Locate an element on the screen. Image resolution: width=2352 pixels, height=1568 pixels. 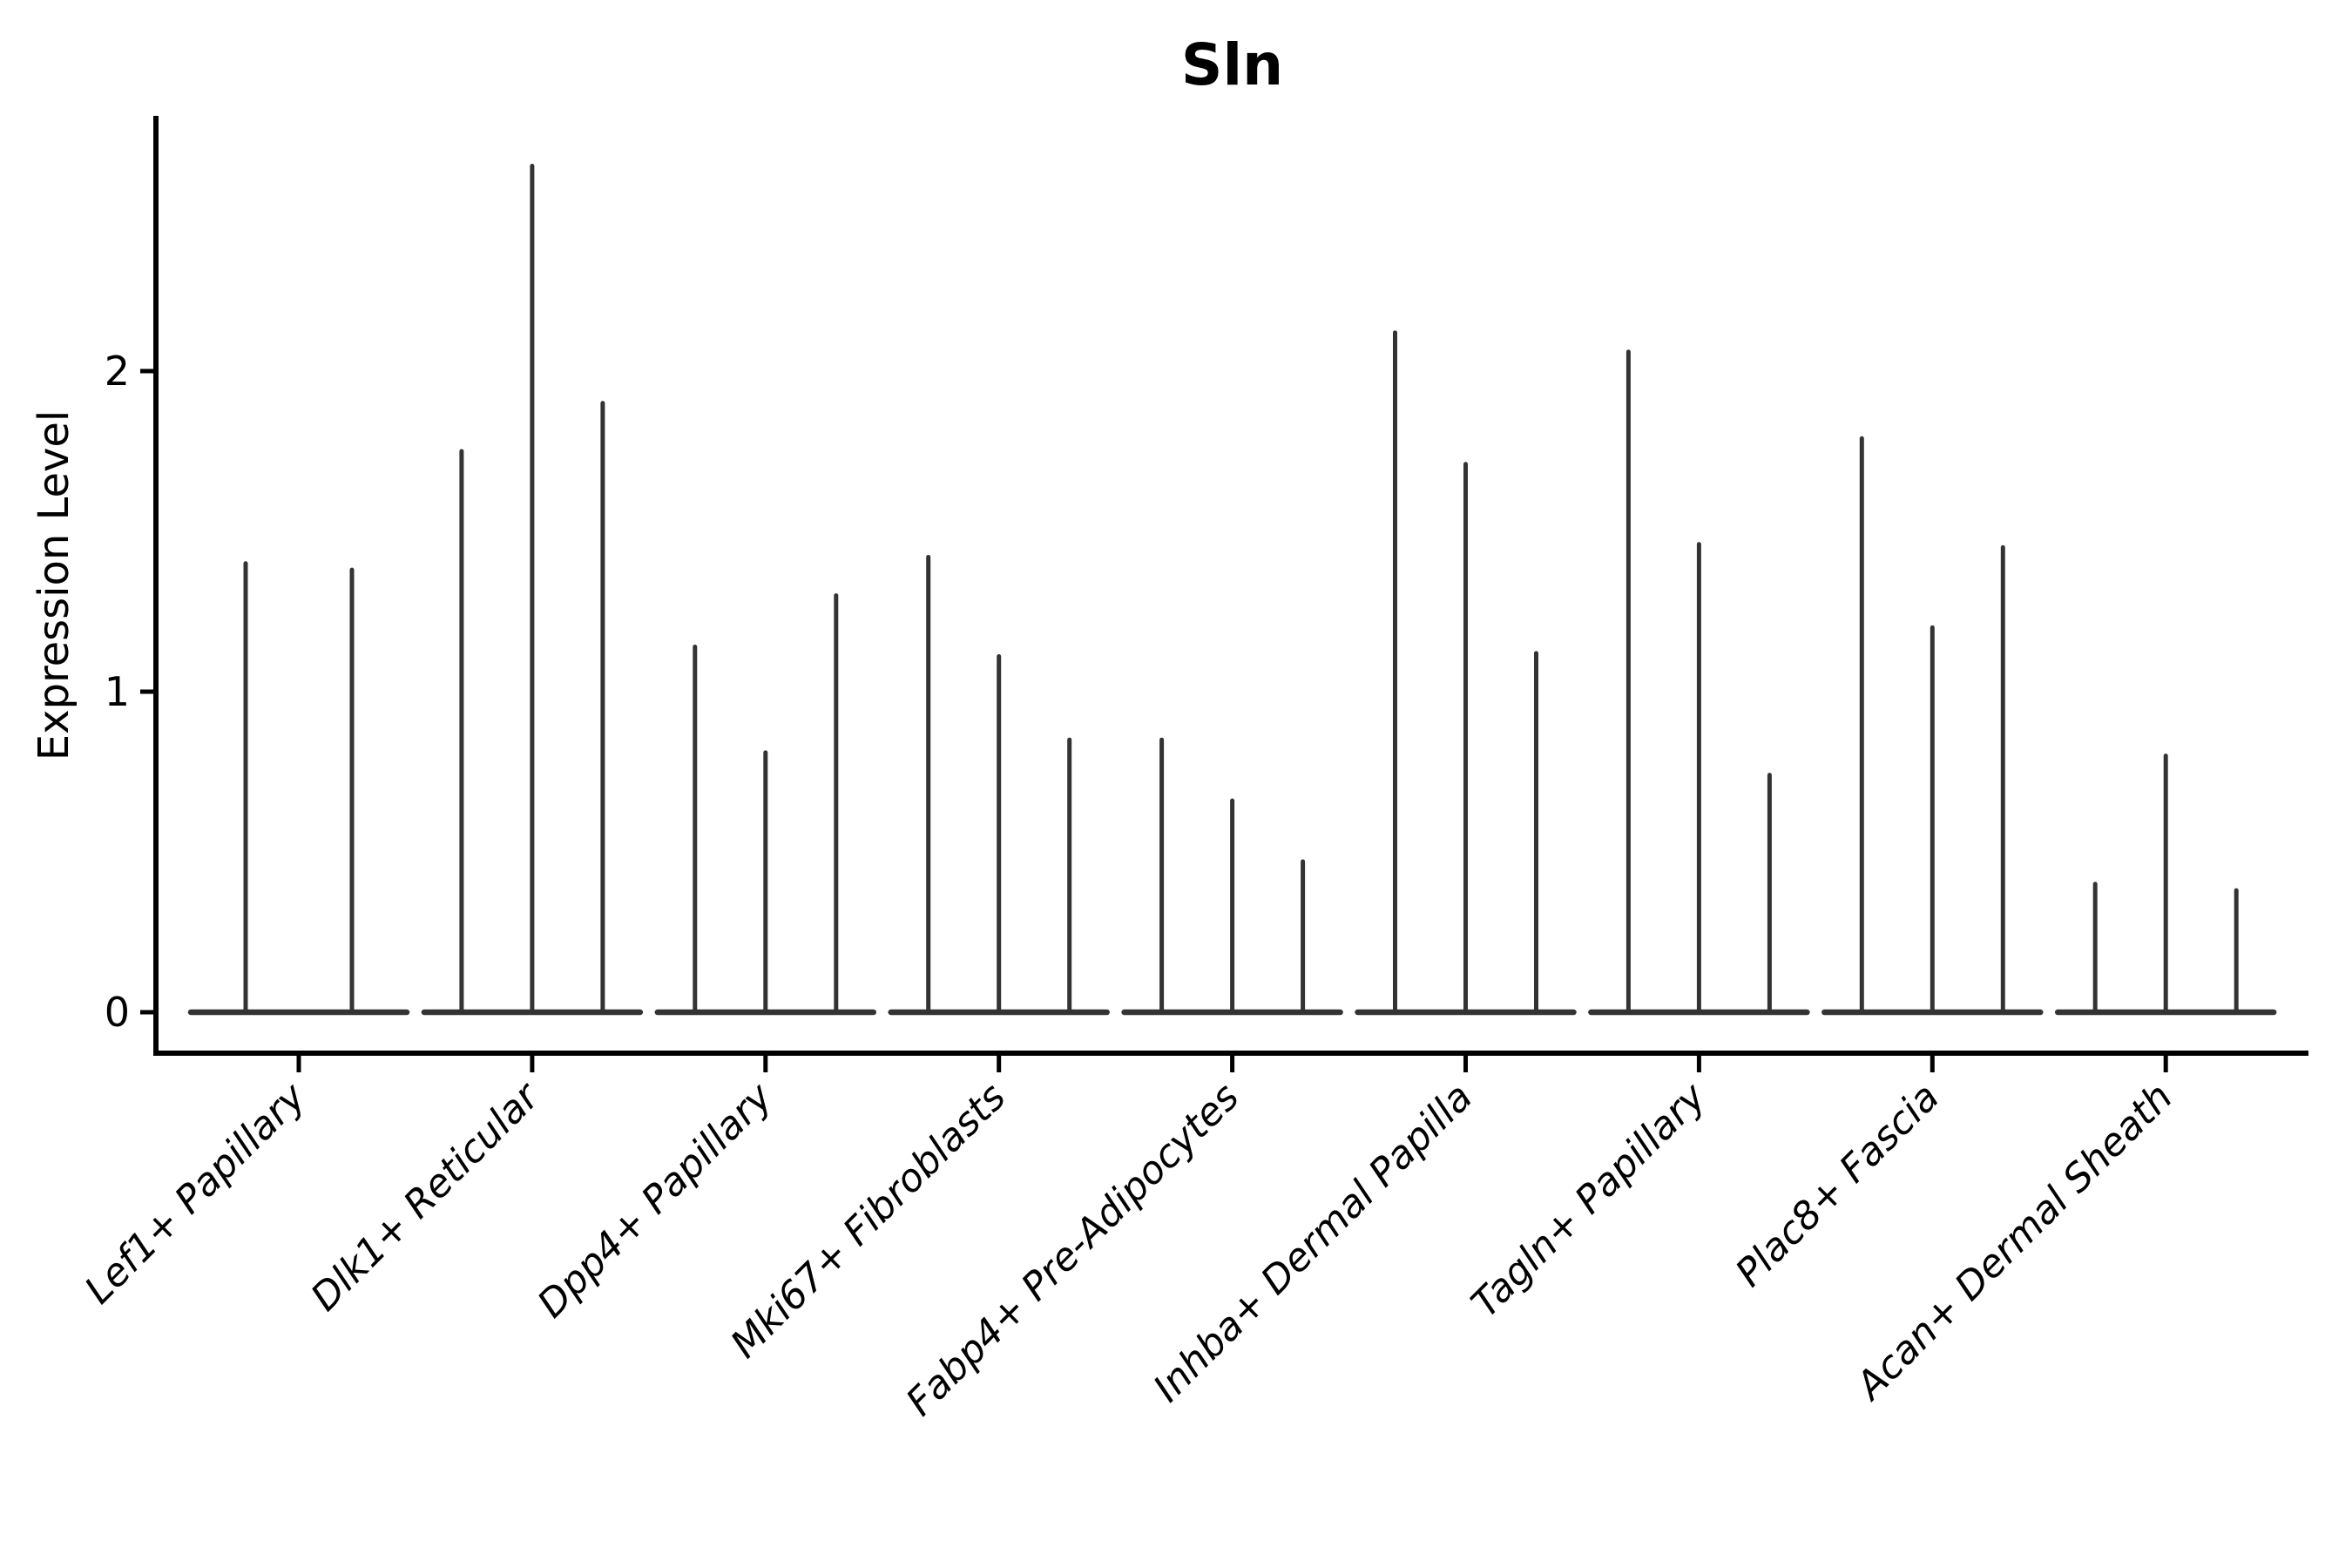
x-tick-label: Dlk1+ Reticular is located at coordinates (425, 1196).